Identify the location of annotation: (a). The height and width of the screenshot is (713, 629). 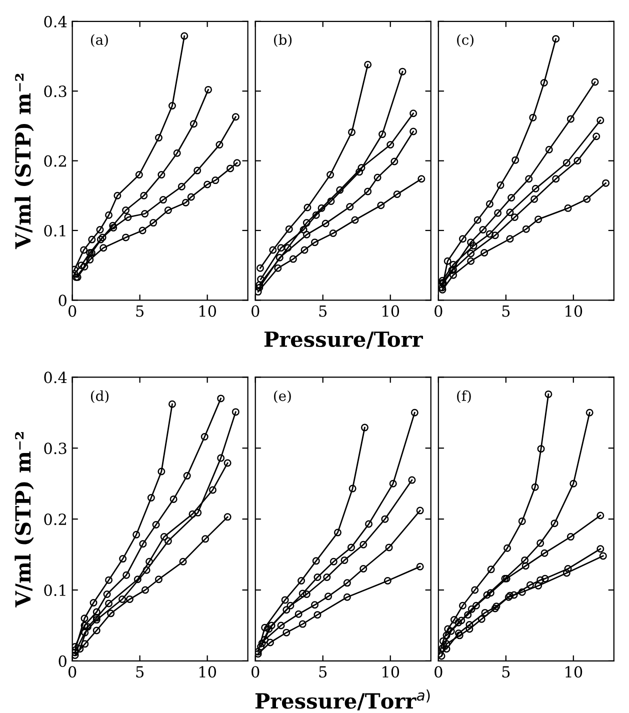
(99, 40).